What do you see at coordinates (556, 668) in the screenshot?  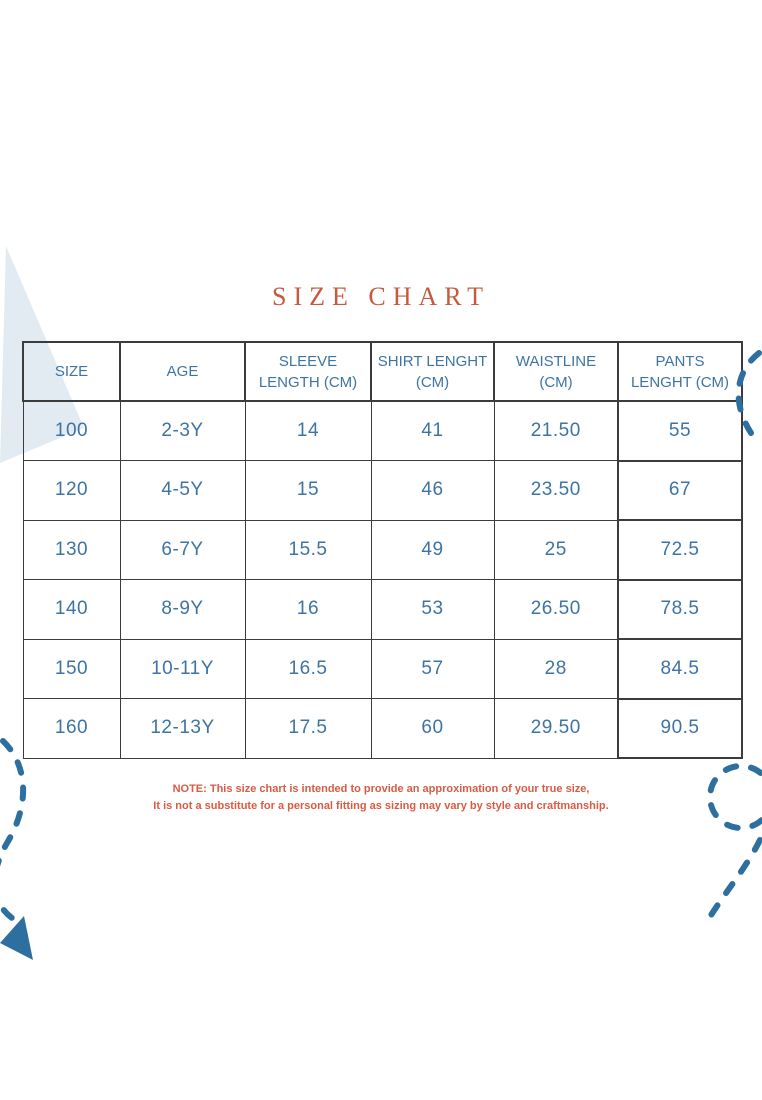 I see `table-cell: 28` at bounding box center [556, 668].